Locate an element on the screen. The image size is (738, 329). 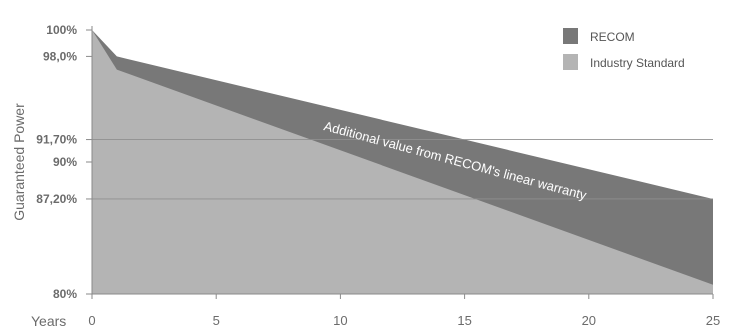
legend-label-0: RECOM is located at coordinates (612, 37).